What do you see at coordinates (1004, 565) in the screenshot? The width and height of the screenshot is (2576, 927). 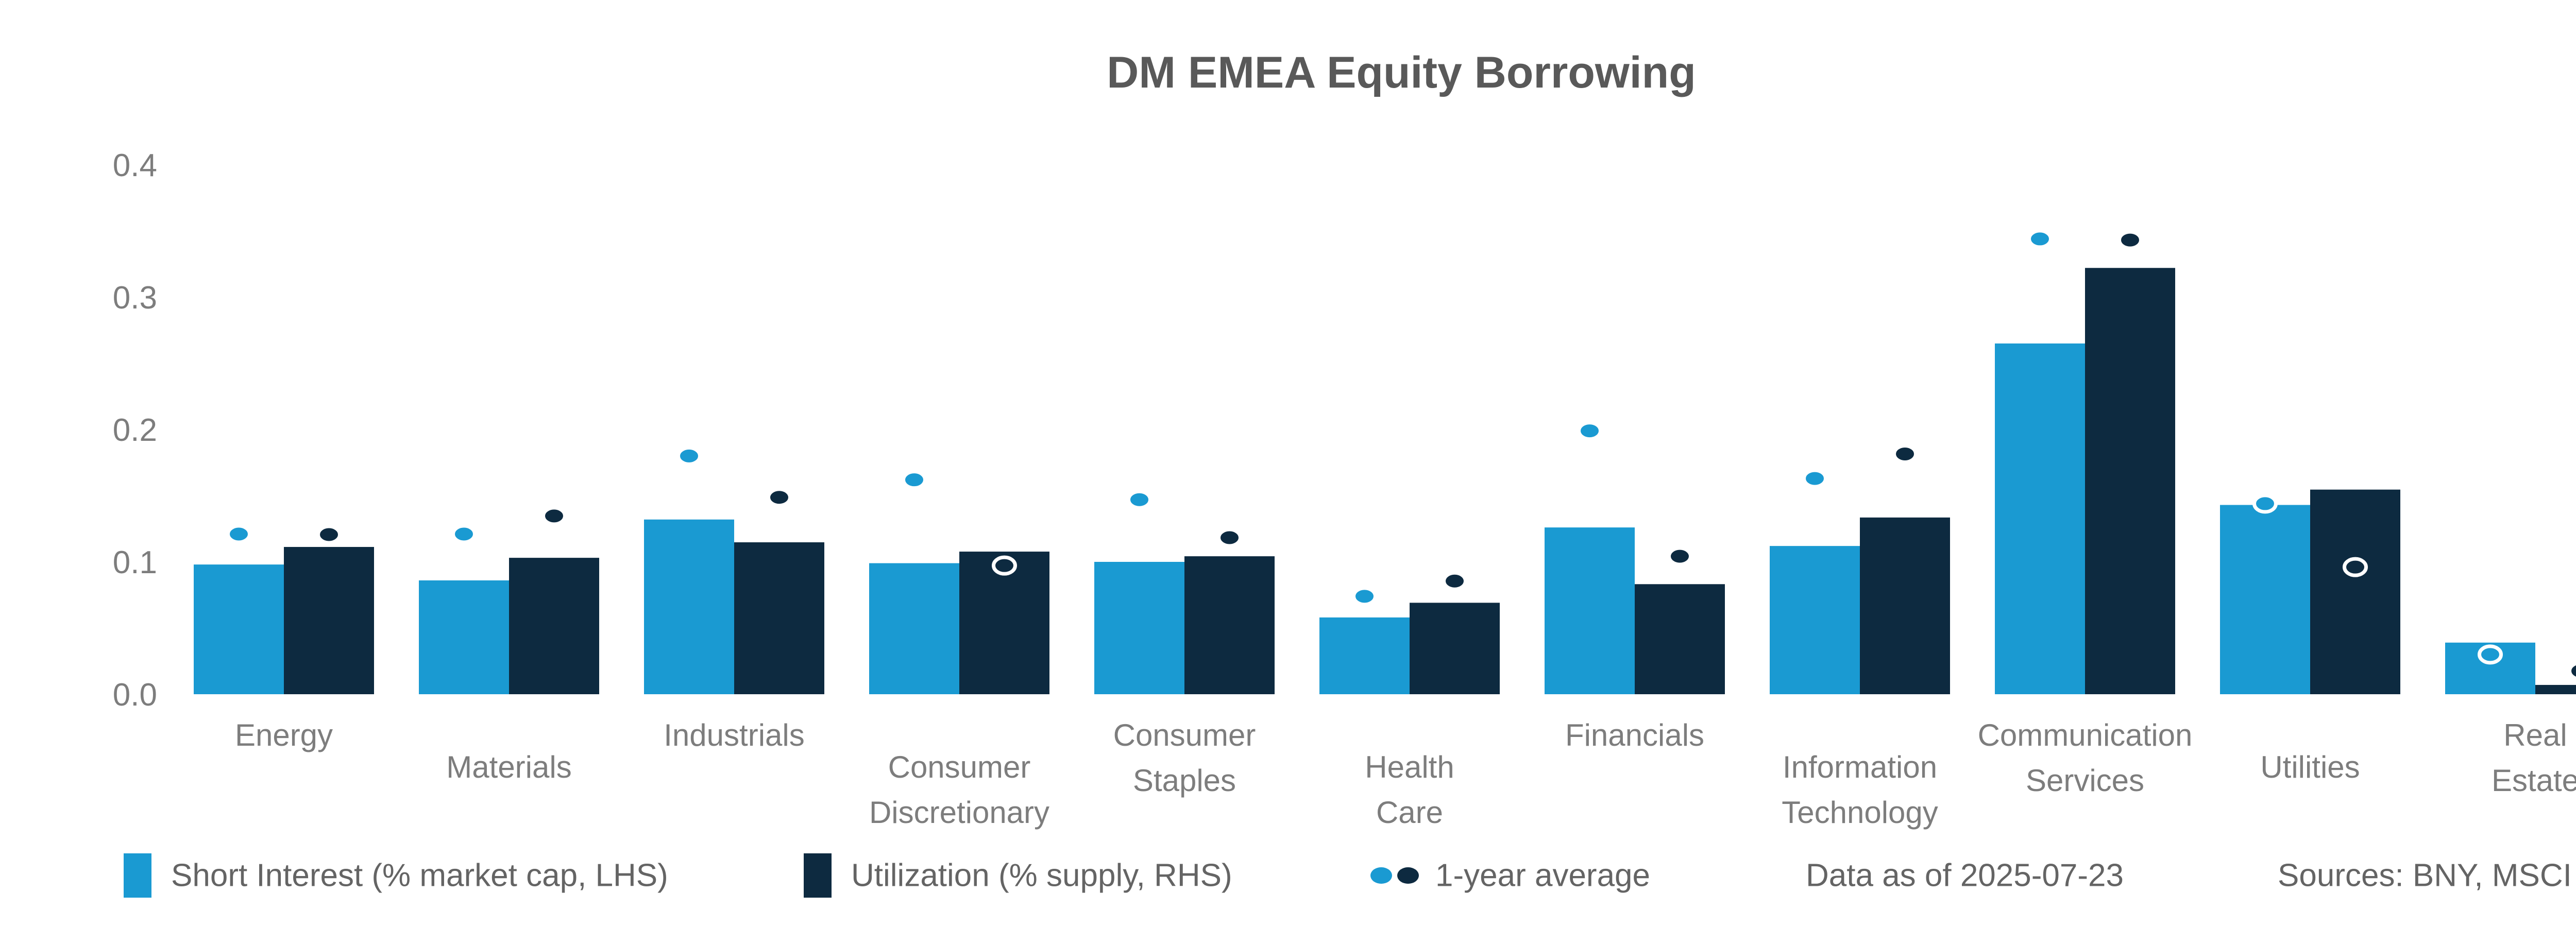 I see `dot-utilization-avg-consumer-discretionary` at bounding box center [1004, 565].